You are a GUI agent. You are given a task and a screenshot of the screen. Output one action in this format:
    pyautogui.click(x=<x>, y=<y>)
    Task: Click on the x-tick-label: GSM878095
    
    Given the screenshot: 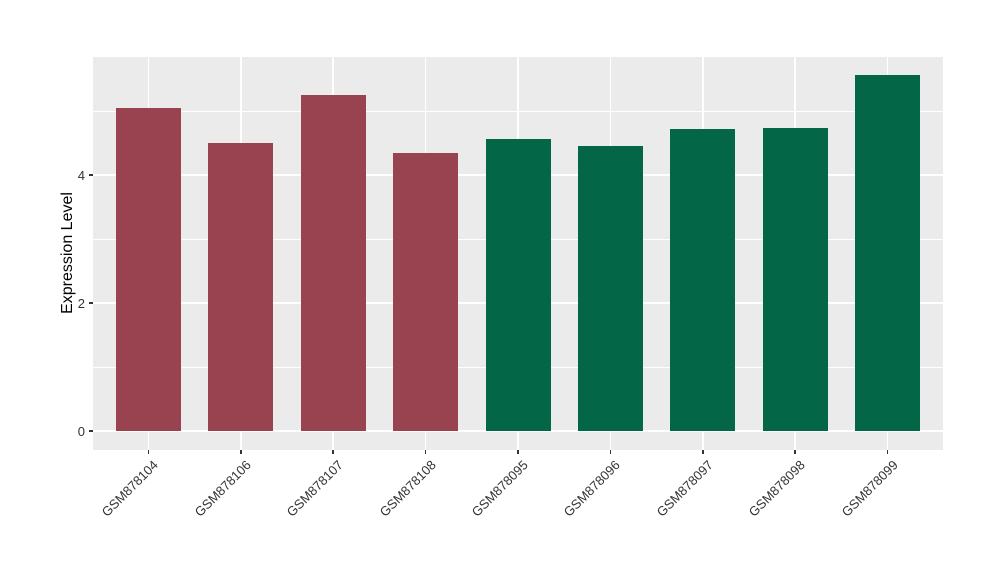 What is the action you would take?
    pyautogui.click(x=499, y=488)
    